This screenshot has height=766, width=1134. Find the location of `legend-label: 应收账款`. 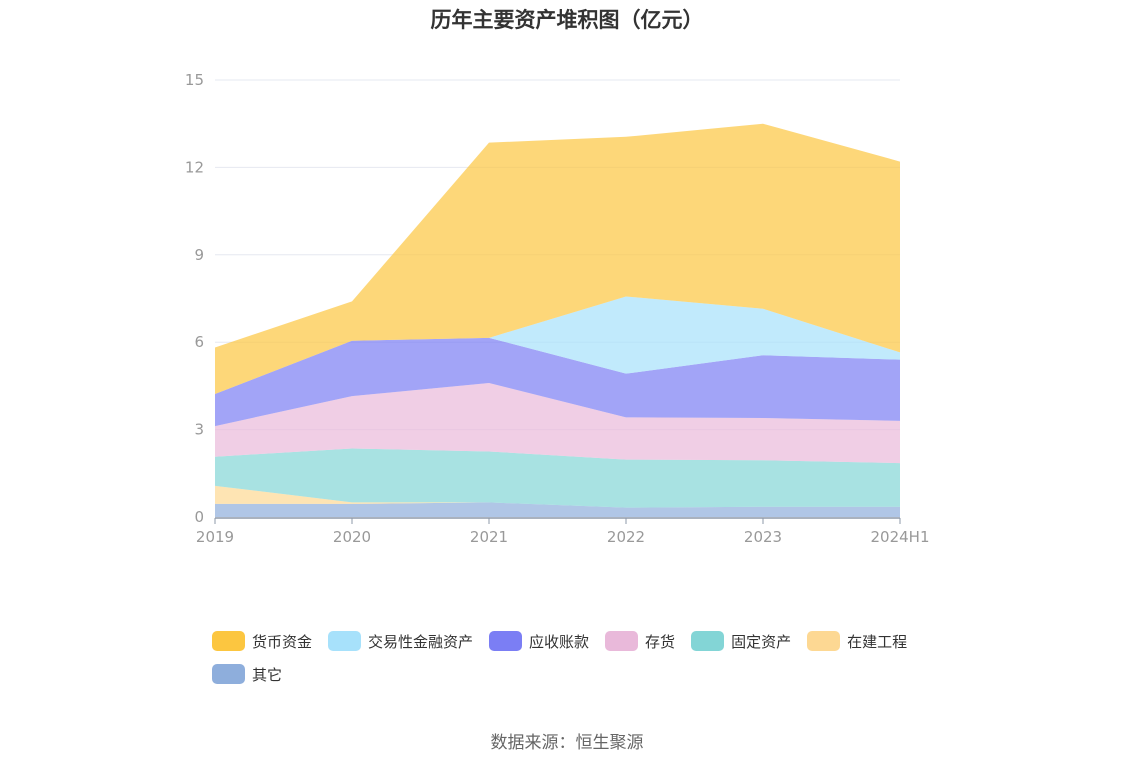

legend-label: 应收账款 is located at coordinates (559, 641).